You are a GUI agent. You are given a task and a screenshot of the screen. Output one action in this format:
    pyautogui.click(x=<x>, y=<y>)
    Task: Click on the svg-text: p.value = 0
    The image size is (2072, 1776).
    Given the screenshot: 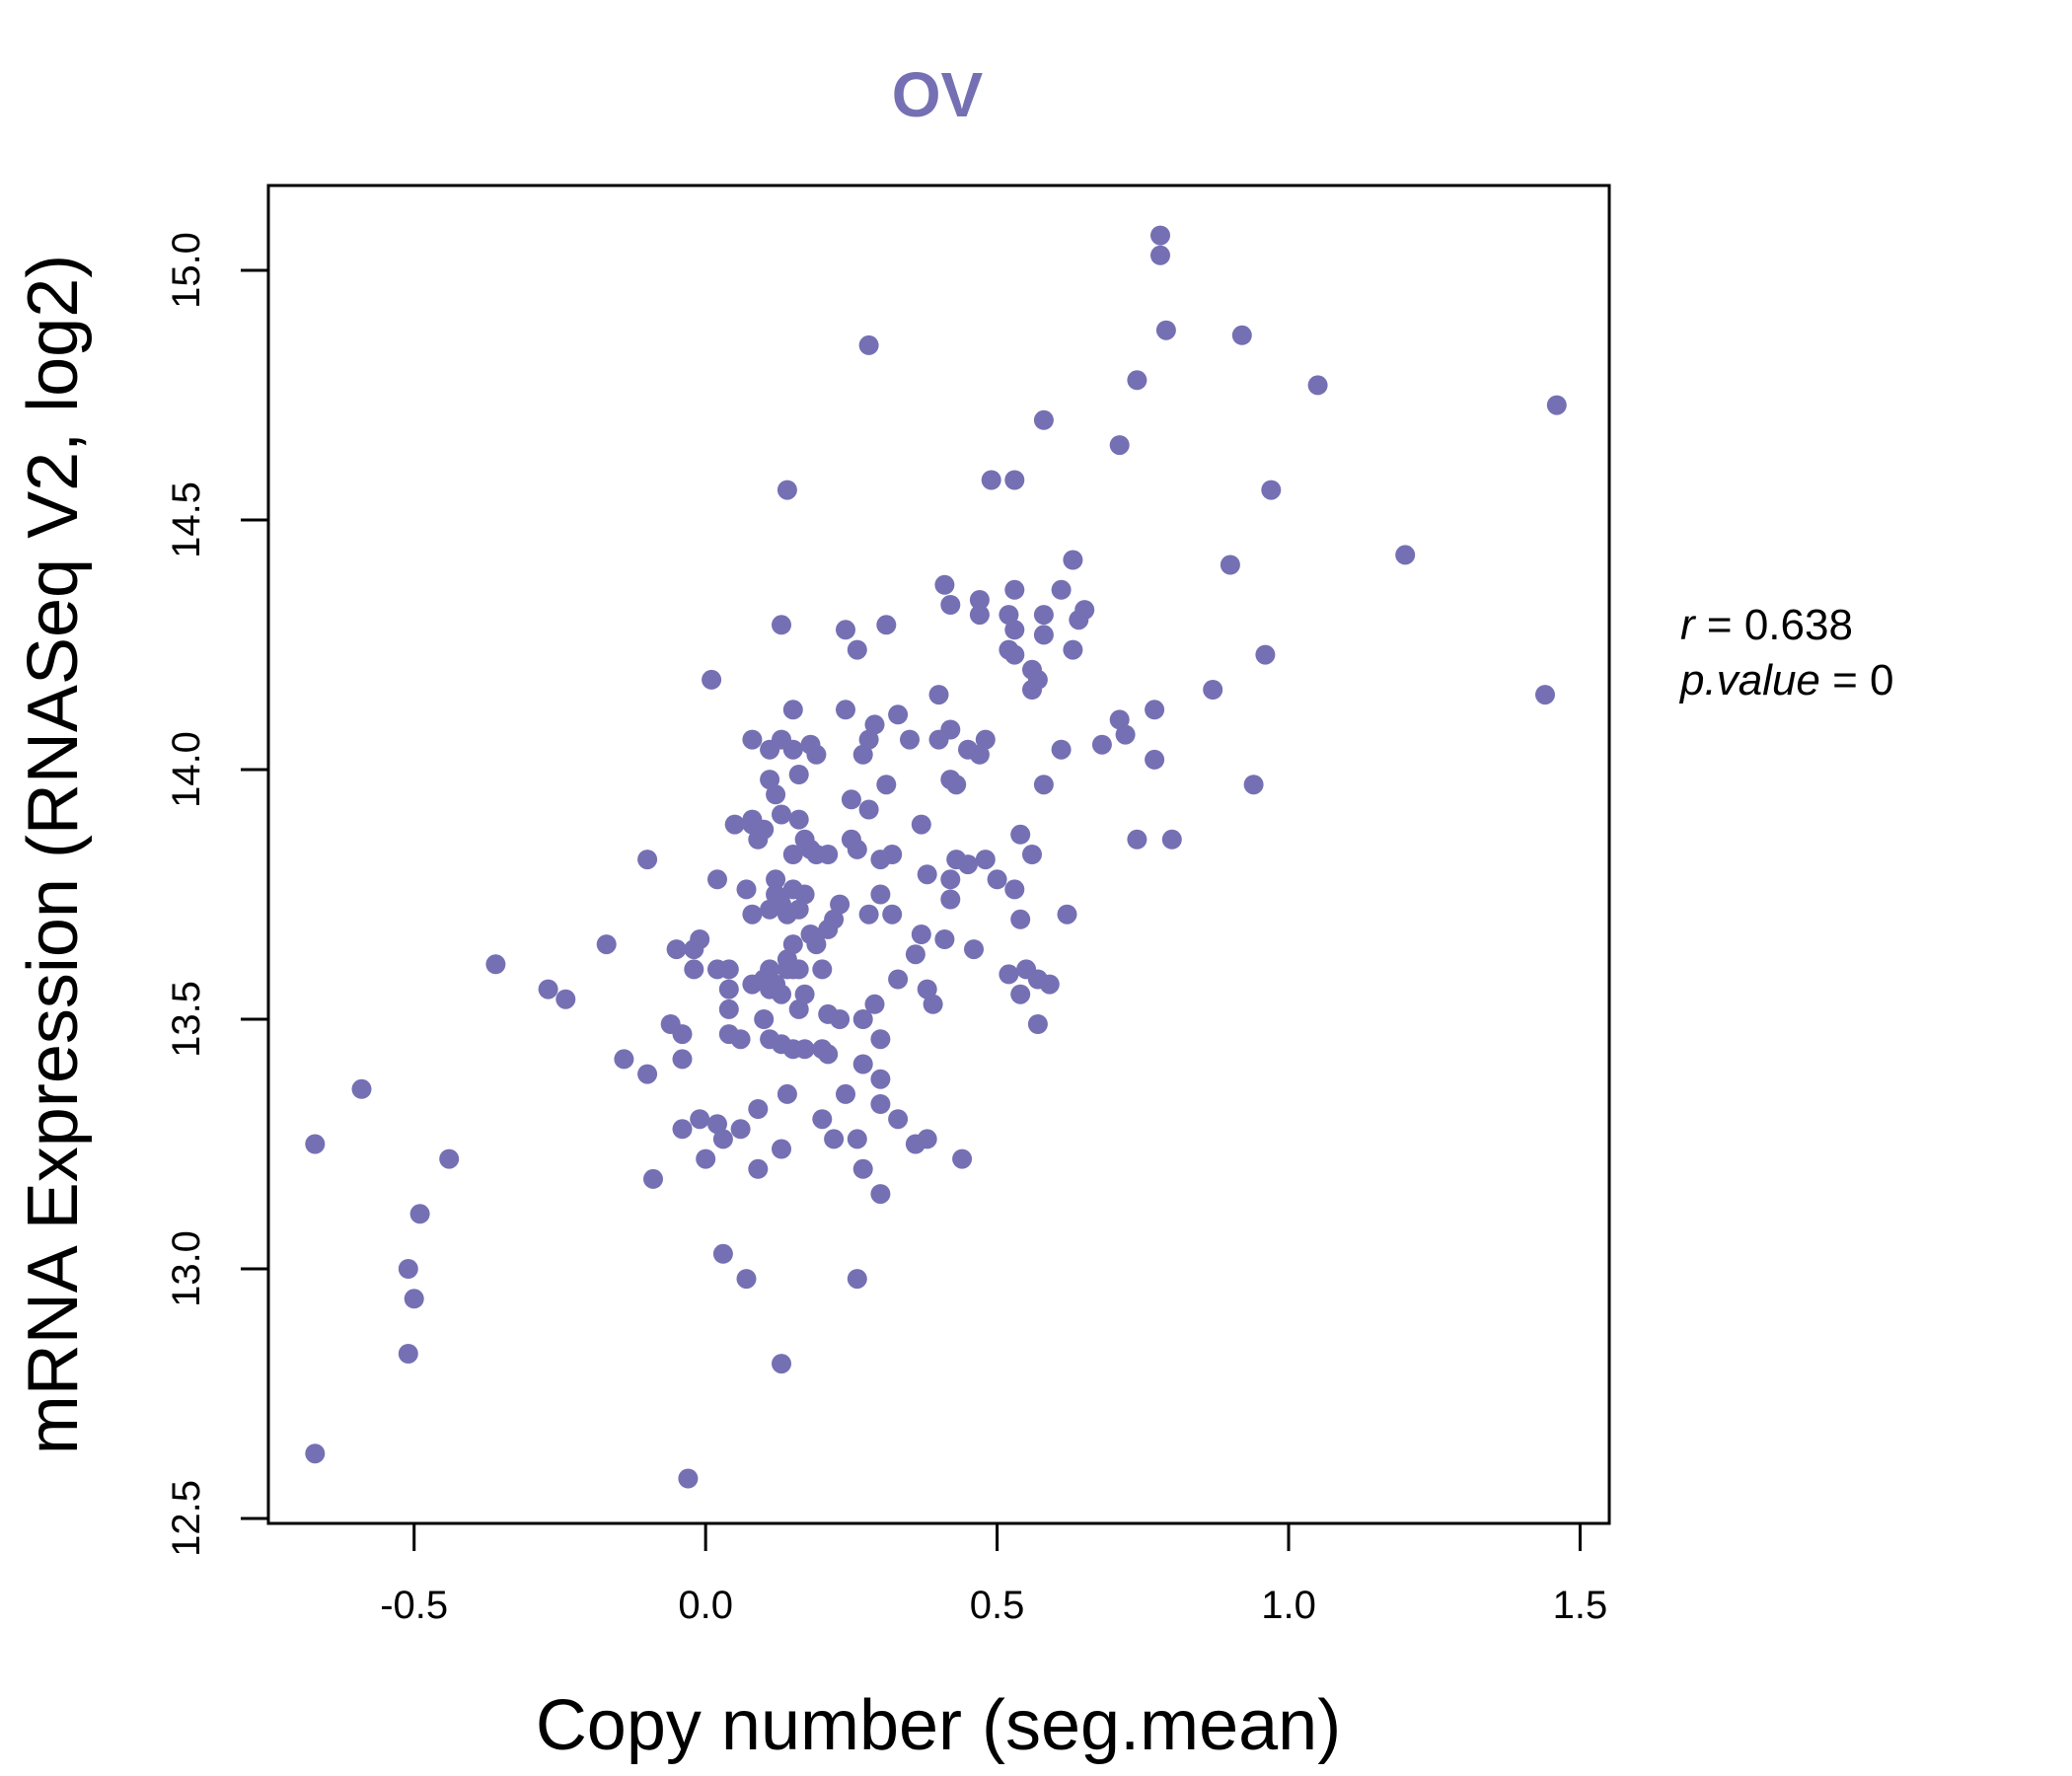 What is the action you would take?
    pyautogui.click(x=1786, y=680)
    